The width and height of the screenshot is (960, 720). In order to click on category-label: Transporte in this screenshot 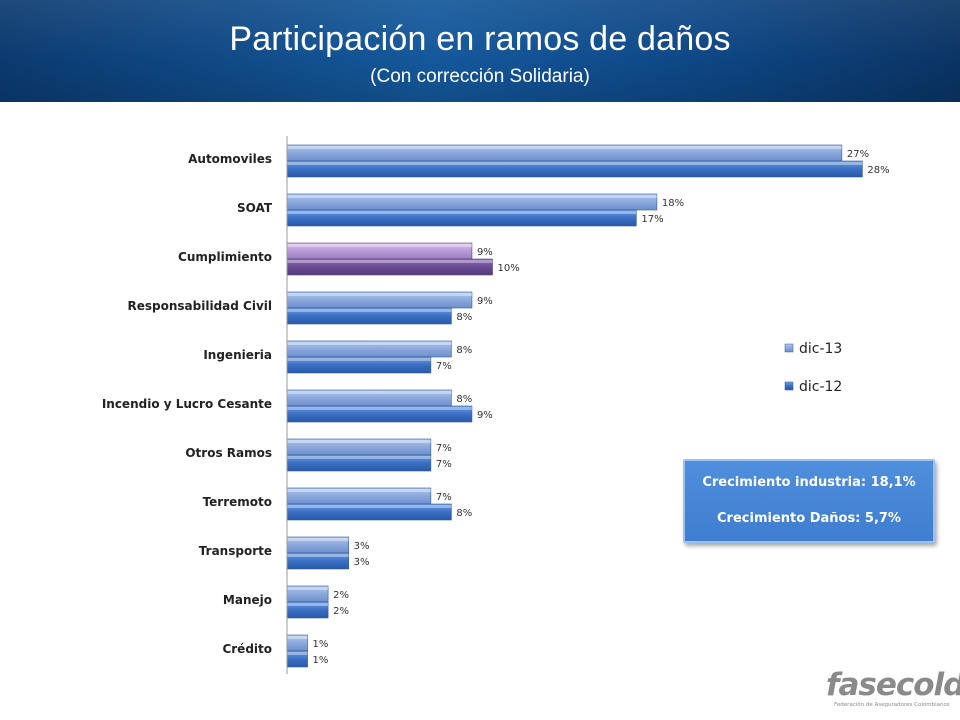, I will do `click(235, 551)`.